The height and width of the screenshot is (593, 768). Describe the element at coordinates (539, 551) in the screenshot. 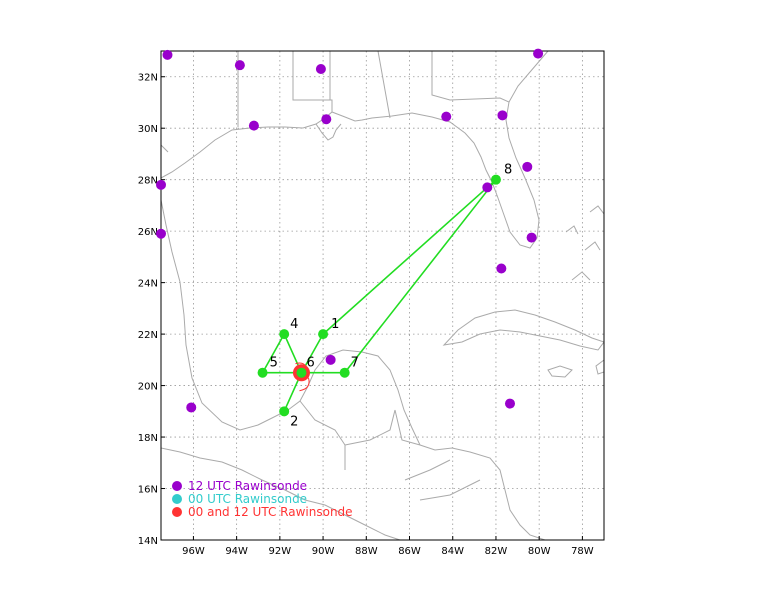

I see `x-tick-label: 80W` at that location.